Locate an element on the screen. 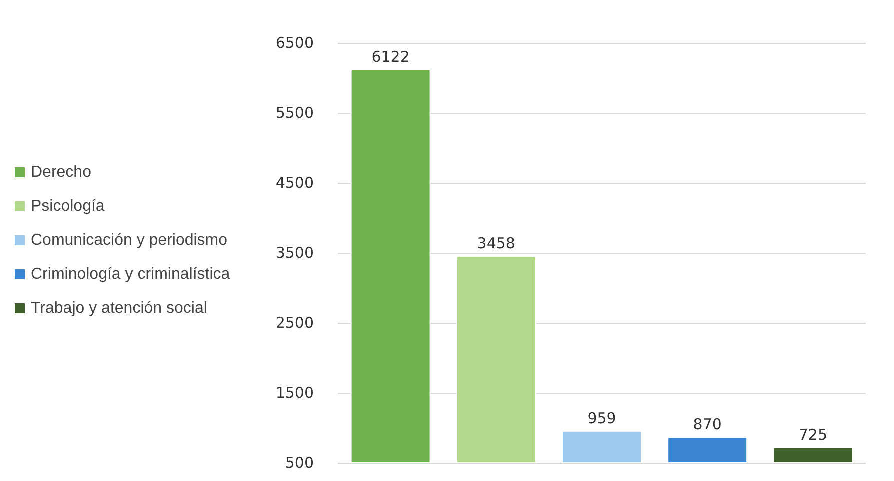 Image resolution: width=894 pixels, height=481 pixels. legend-label: Psicología is located at coordinates (68, 206).